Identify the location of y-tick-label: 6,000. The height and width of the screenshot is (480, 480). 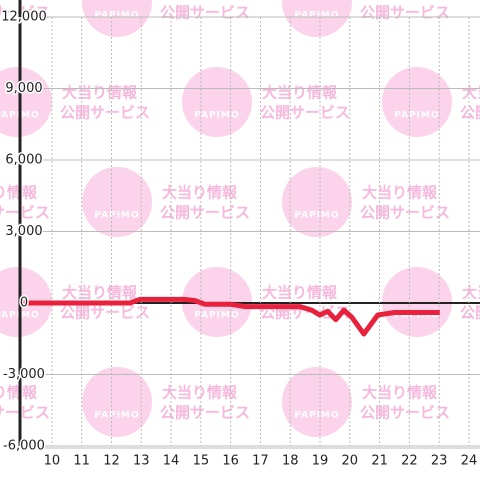
(23, 160).